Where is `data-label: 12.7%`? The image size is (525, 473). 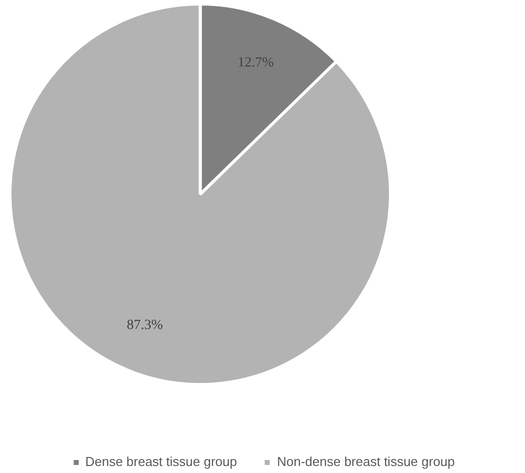
data-label: 12.7% is located at coordinates (256, 62).